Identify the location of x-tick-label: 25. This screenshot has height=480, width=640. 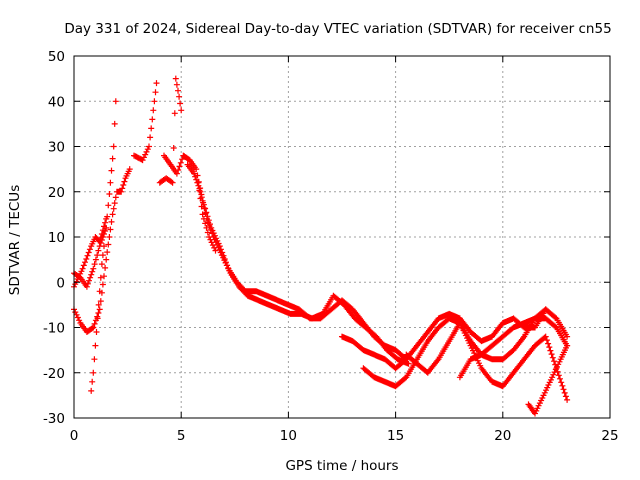
(609, 436).